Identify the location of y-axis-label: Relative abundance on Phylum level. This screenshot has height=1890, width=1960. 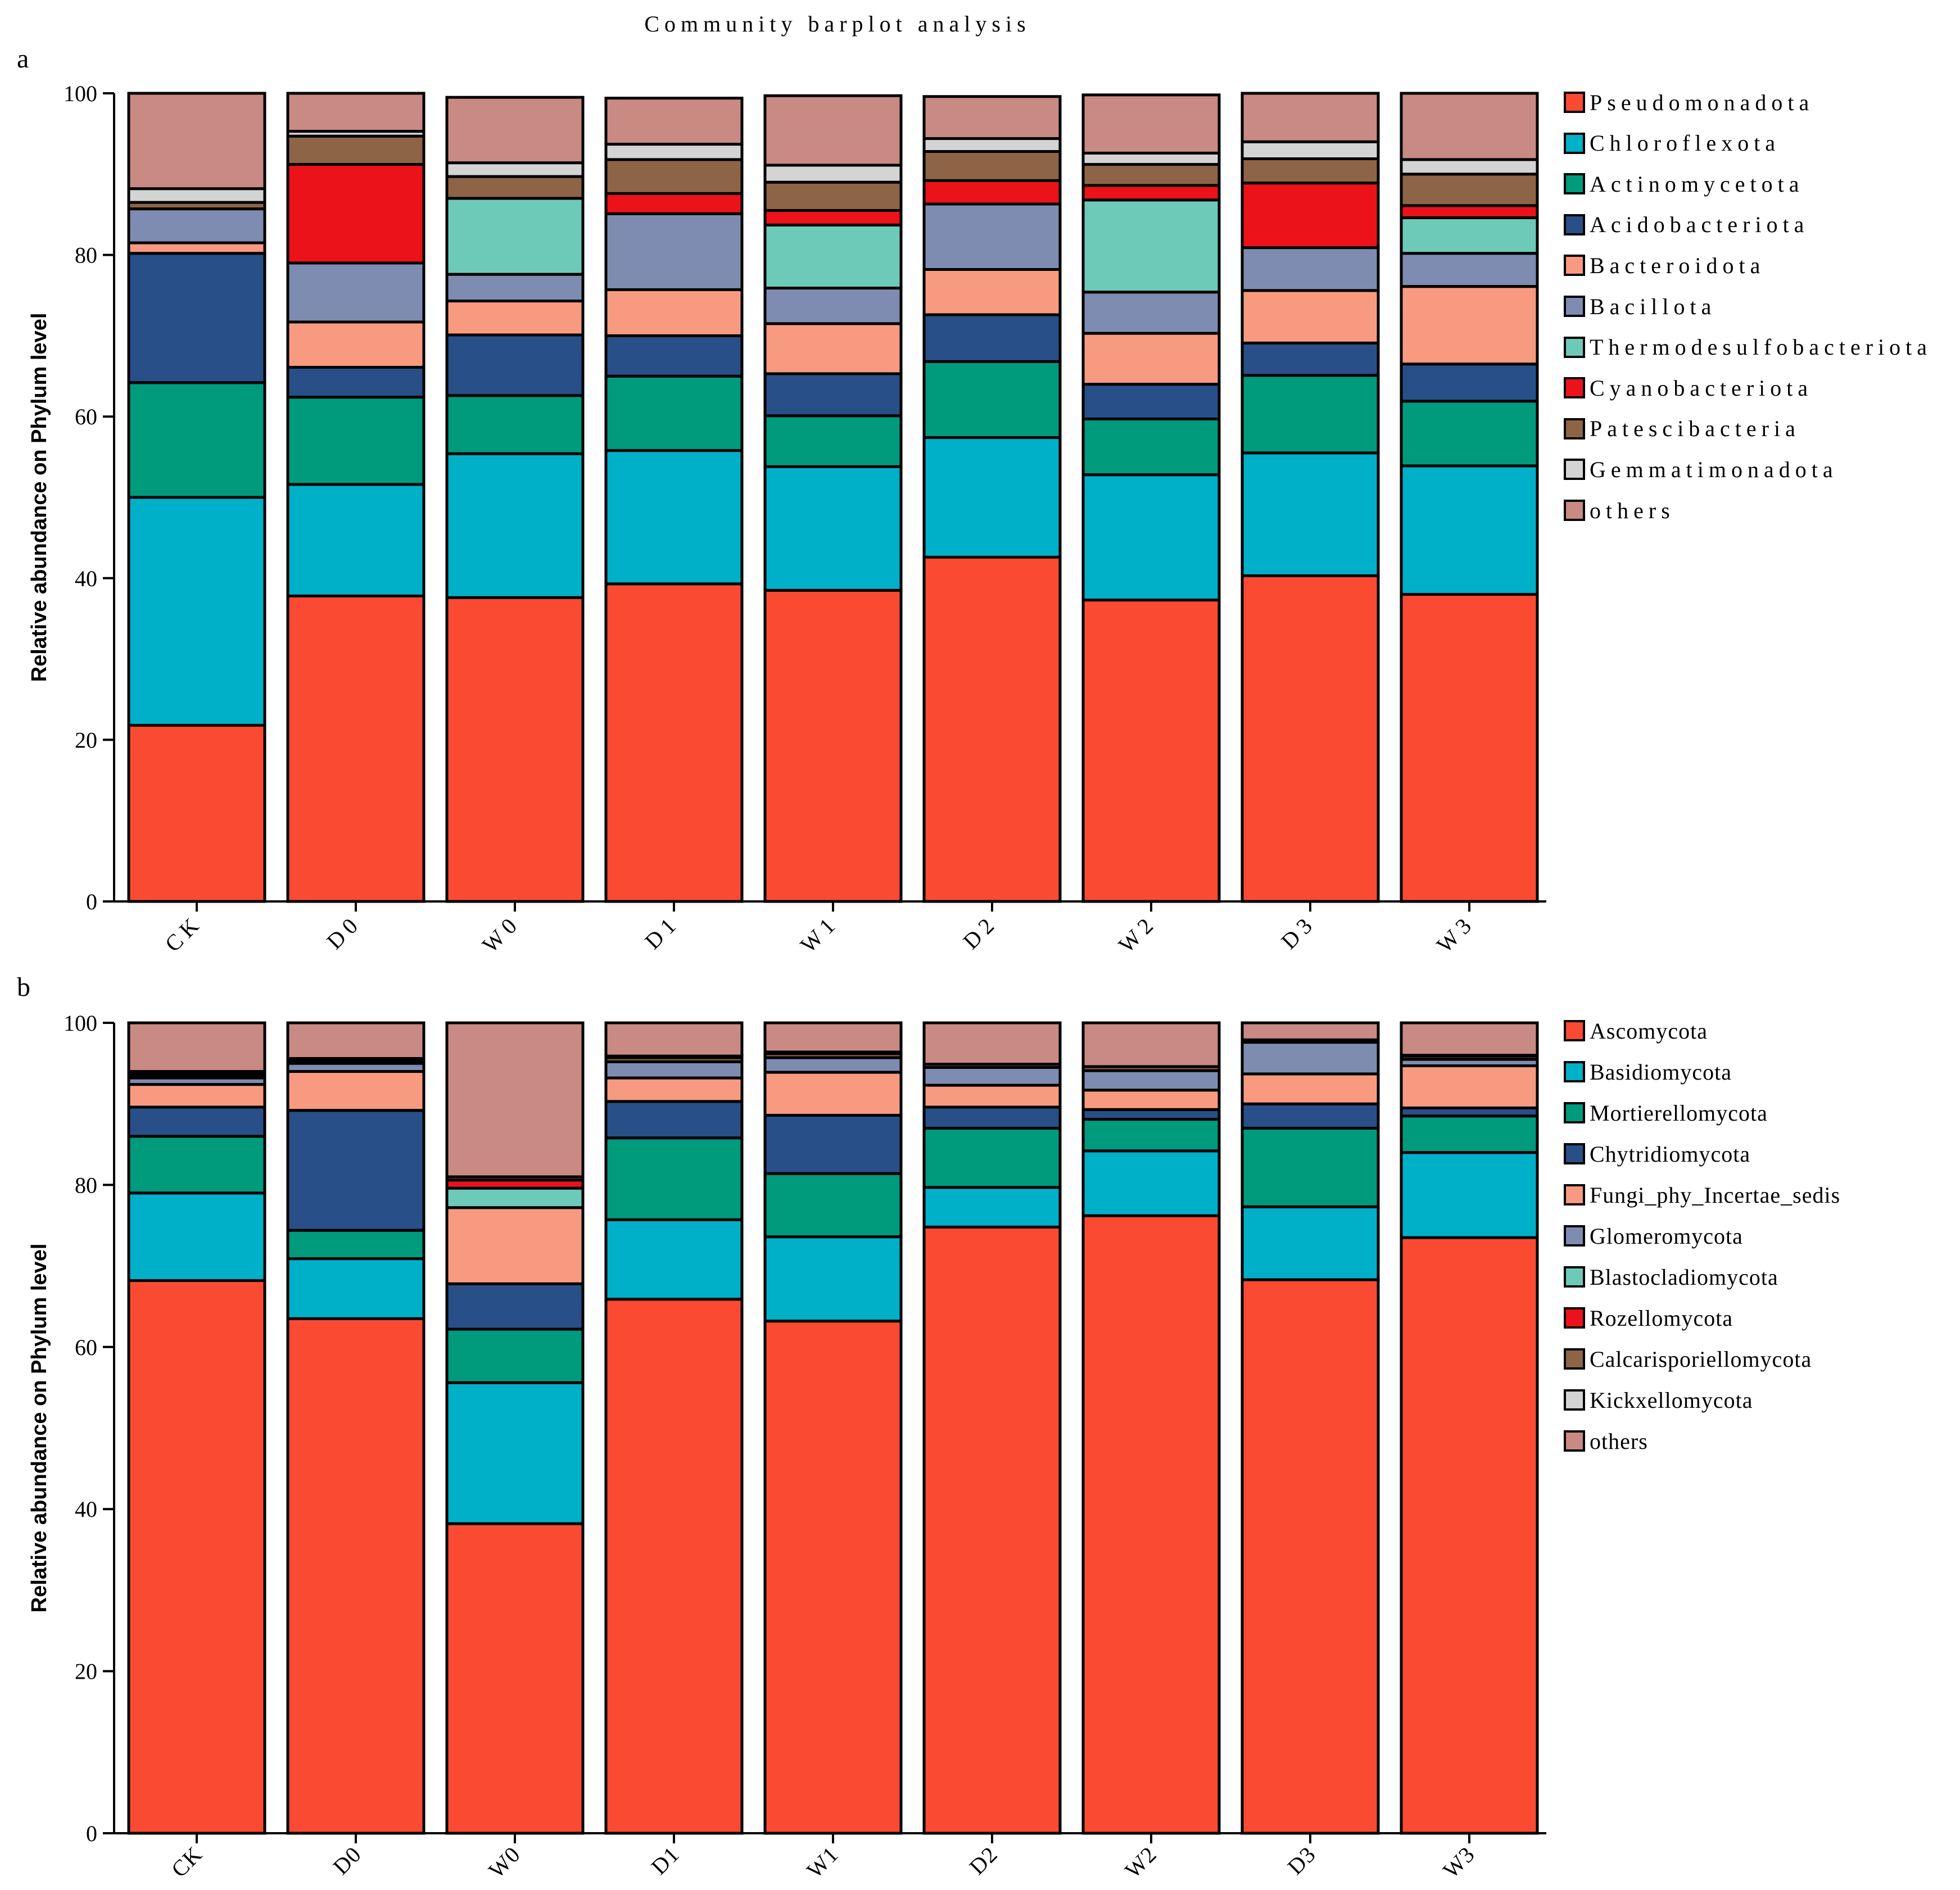
(39, 1428).